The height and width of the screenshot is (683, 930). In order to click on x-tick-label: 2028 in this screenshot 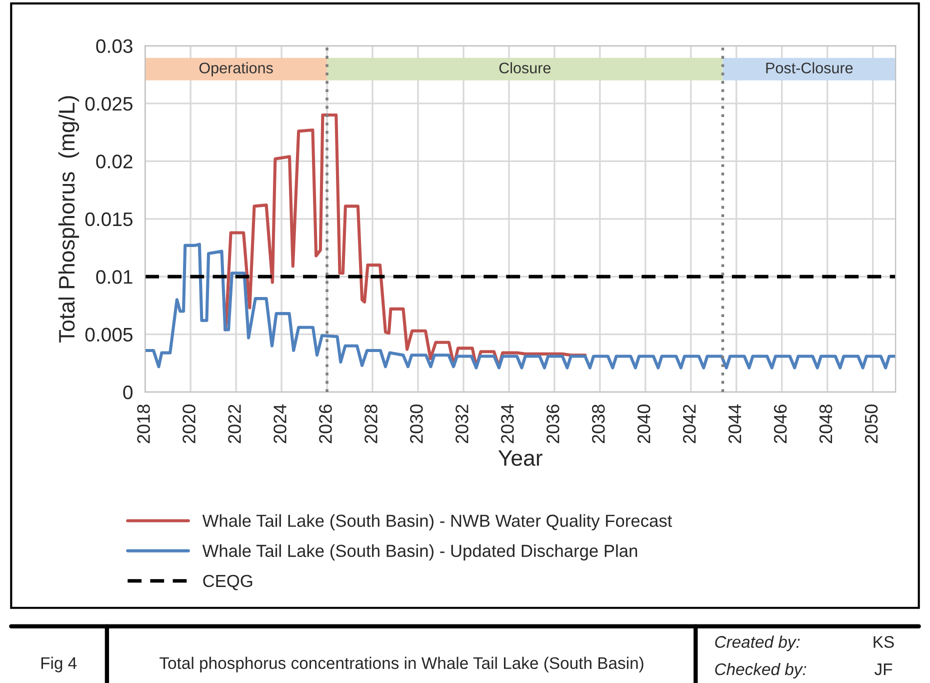, I will do `click(371, 424)`.